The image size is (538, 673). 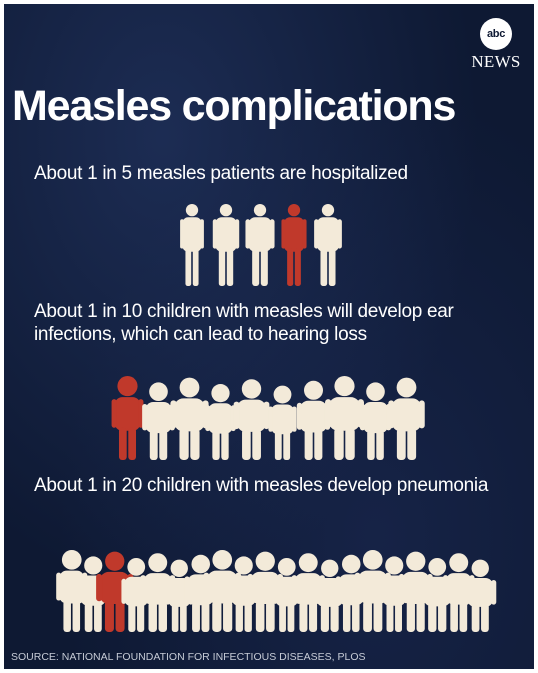 I want to click on pneumonia-figures, so click(x=276, y=591).